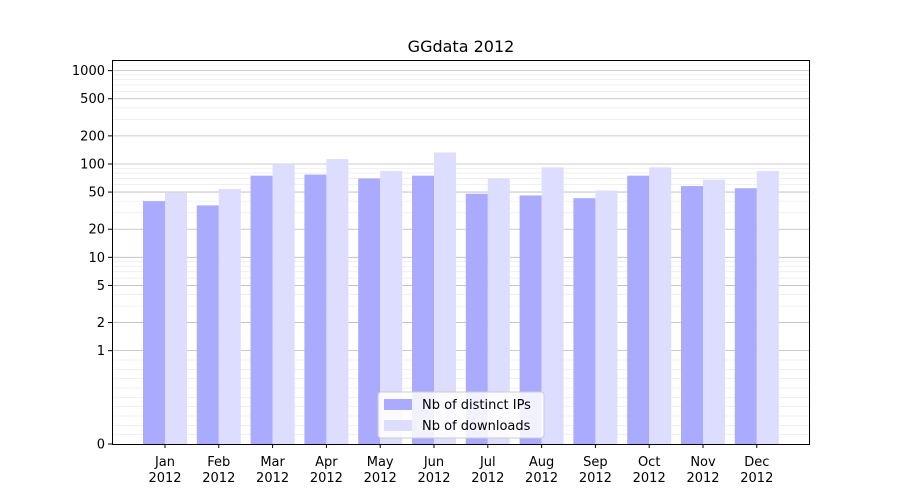 This screenshot has height=504, width=900. Describe the element at coordinates (101, 351) in the screenshot. I see `y-tick-label: 1` at that location.